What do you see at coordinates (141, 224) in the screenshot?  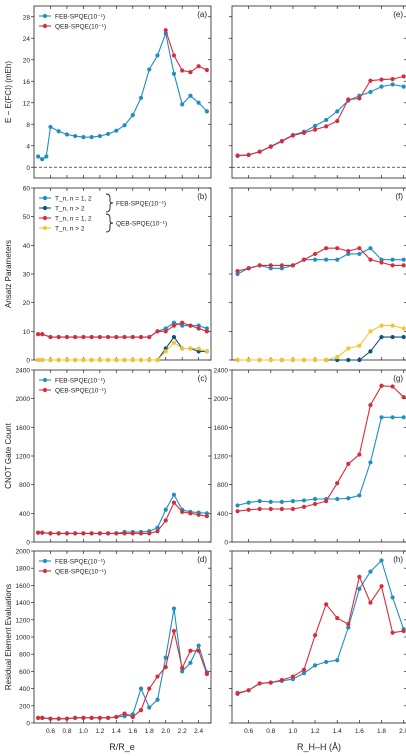 I see `legend-group-label: QEB-SPQE(10⁻¹)` at bounding box center [141, 224].